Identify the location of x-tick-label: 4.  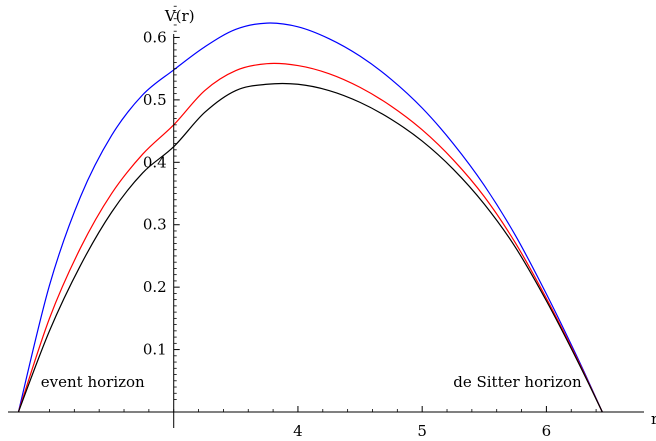
(298, 431).